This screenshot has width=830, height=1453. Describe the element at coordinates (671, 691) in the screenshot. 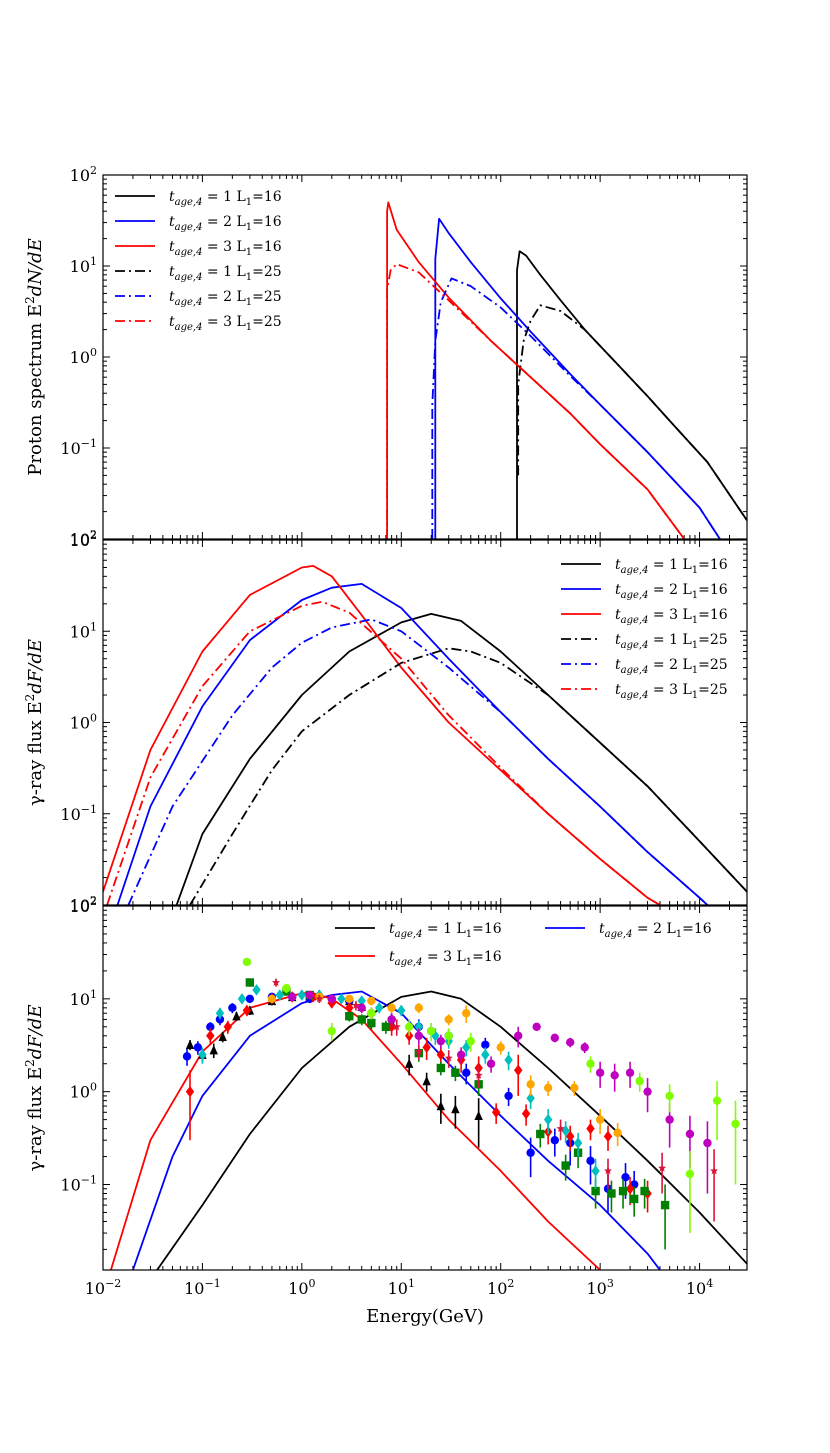

I see `legend-label: tage,4 = 3 L1=25` at that location.